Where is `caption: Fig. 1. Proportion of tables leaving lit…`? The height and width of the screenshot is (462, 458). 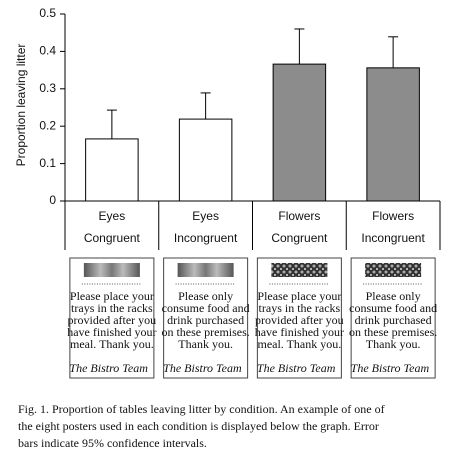
caption: Fig. 1. Proportion of tables leaving lit… is located at coordinates (201, 409).